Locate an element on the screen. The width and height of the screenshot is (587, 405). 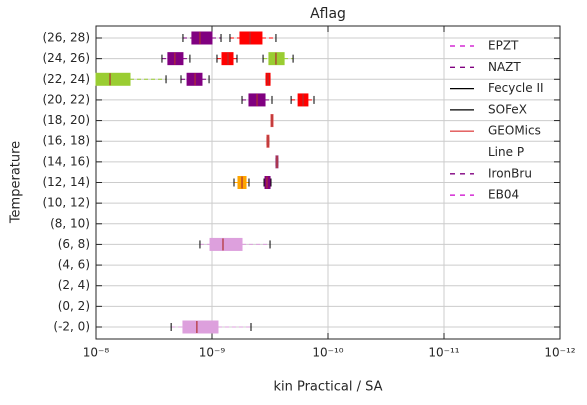
x-tick-label: 10⁻¹¹ is located at coordinates (443, 353).